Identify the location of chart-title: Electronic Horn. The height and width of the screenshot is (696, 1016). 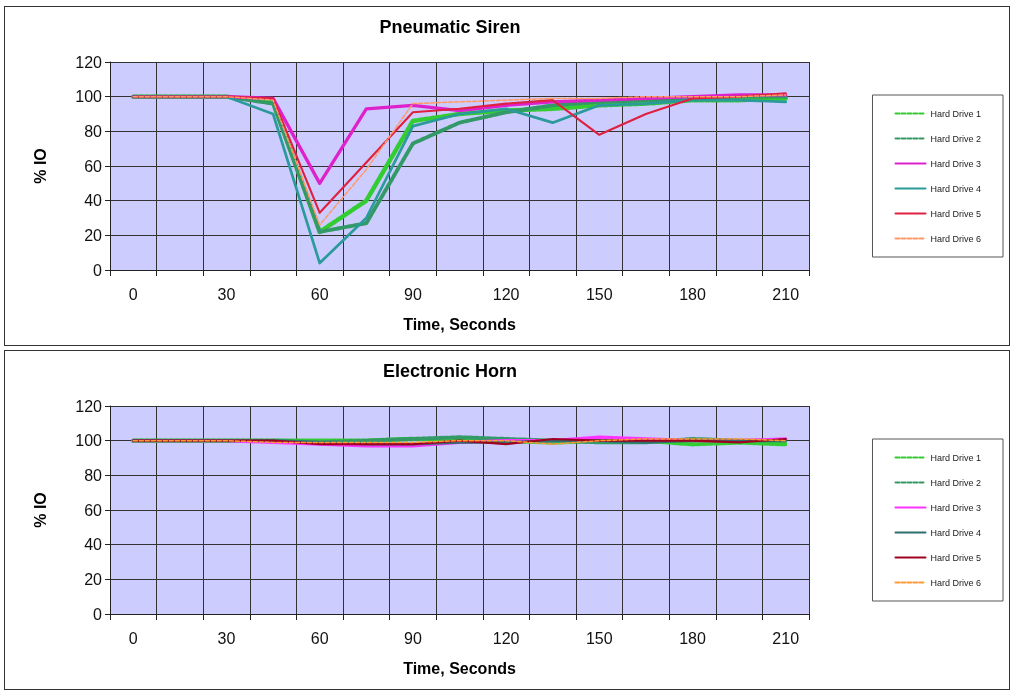
(450, 371).